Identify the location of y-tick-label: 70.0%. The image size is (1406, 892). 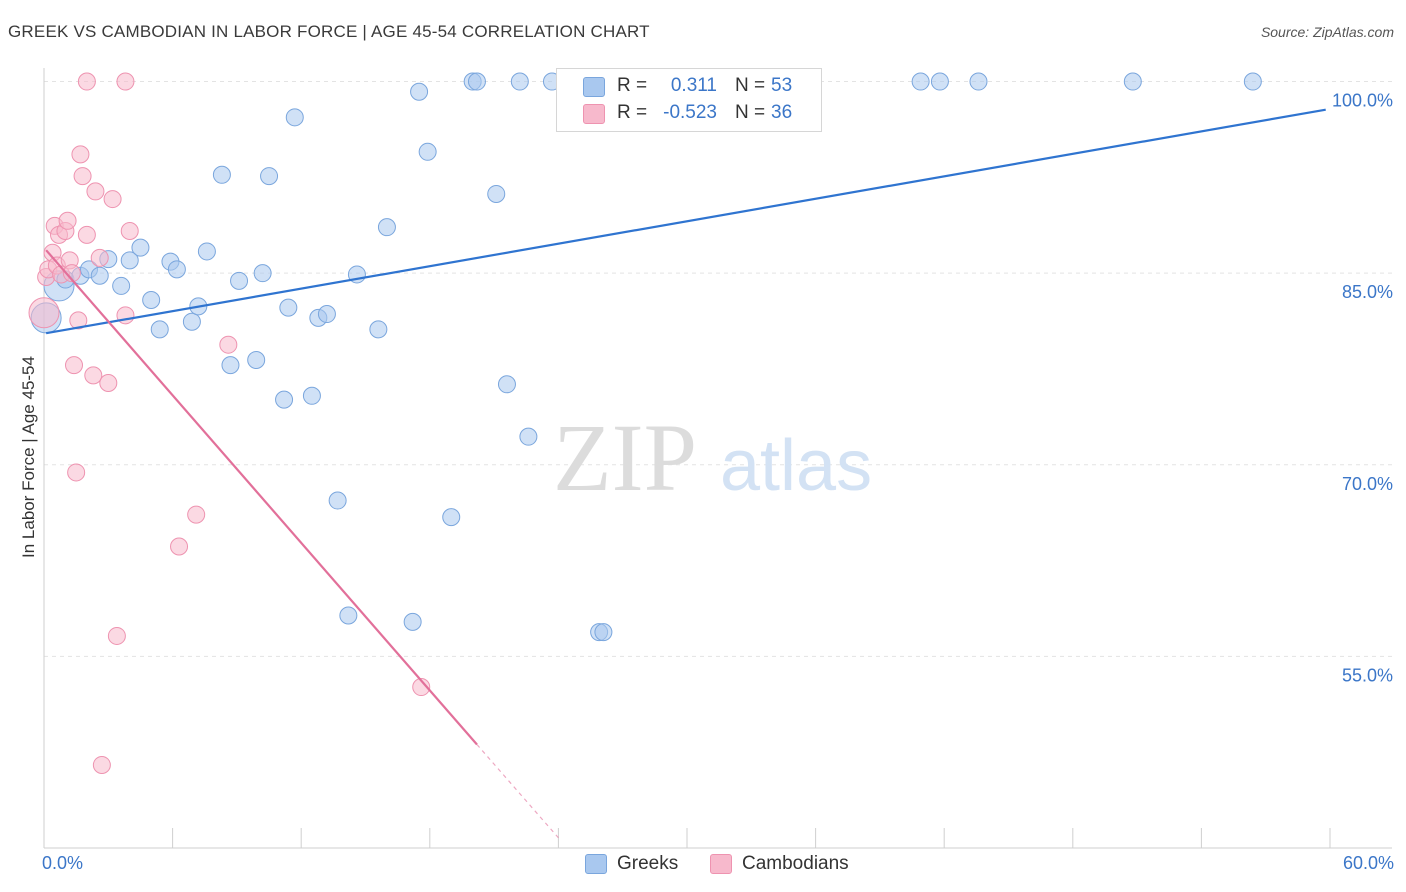
(1367, 484).